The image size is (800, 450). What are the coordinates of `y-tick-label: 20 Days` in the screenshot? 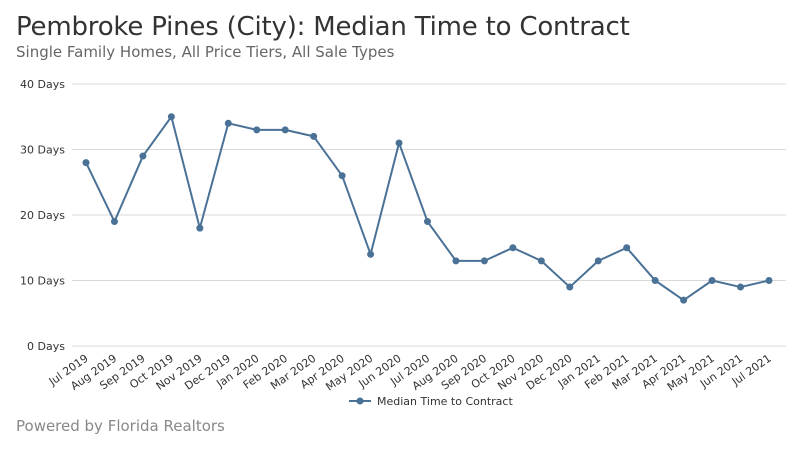 It's located at (42, 215).